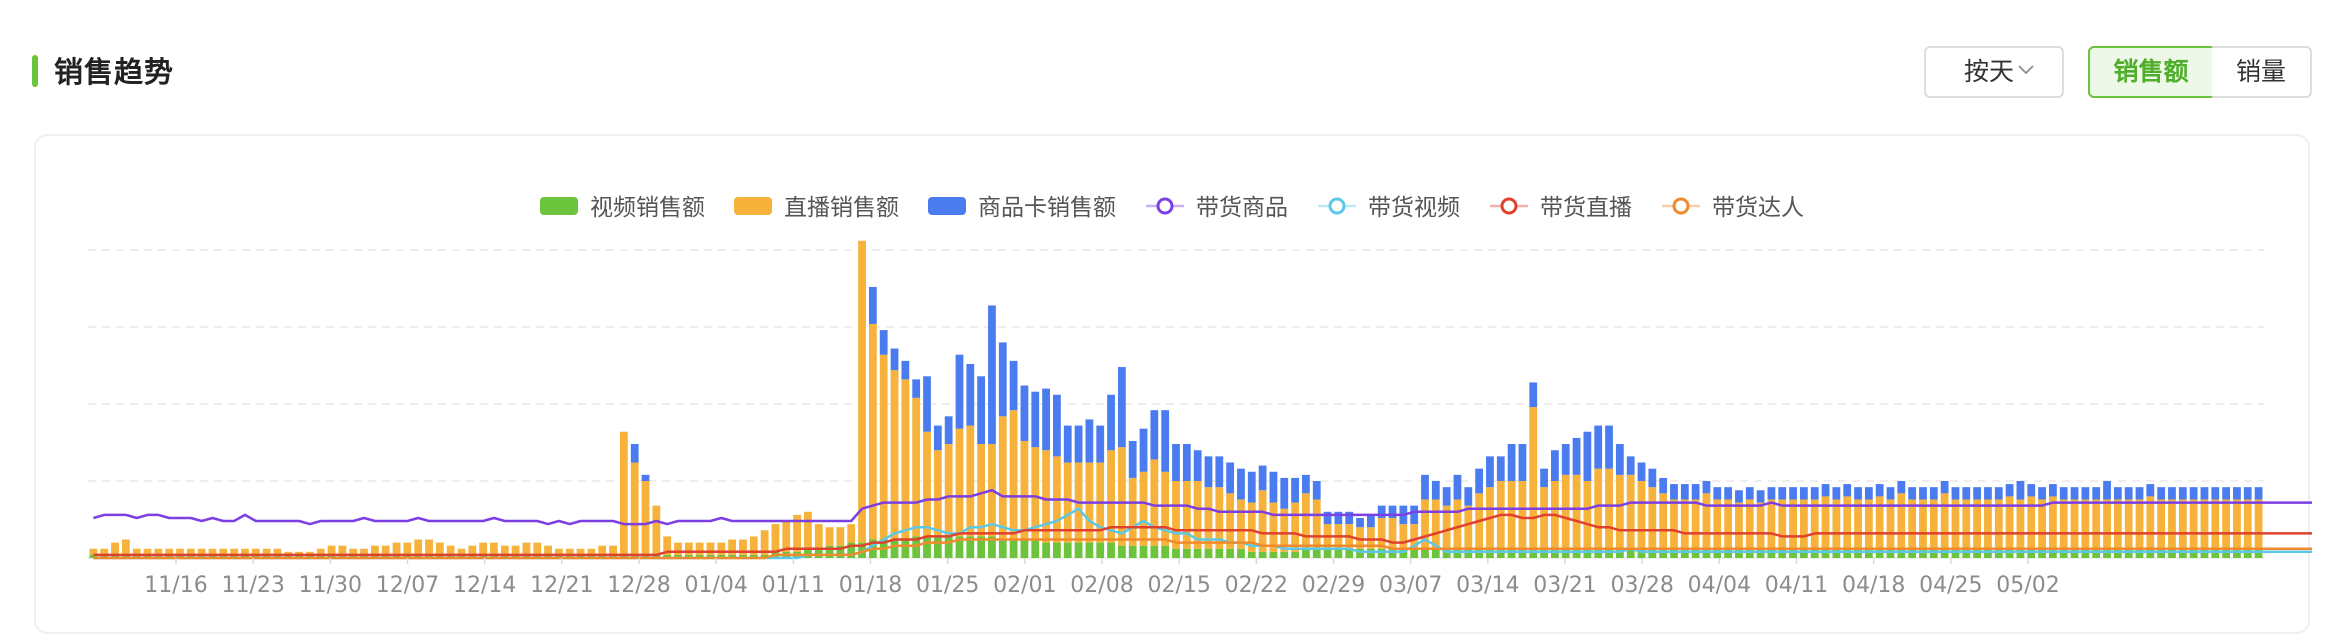 The width and height of the screenshot is (2330, 634). I want to click on chart-legend: 视频销售额 直播销售额 商品卡销售额 带货商品 带货视频 带货直播 带货达人, so click(1172, 208).